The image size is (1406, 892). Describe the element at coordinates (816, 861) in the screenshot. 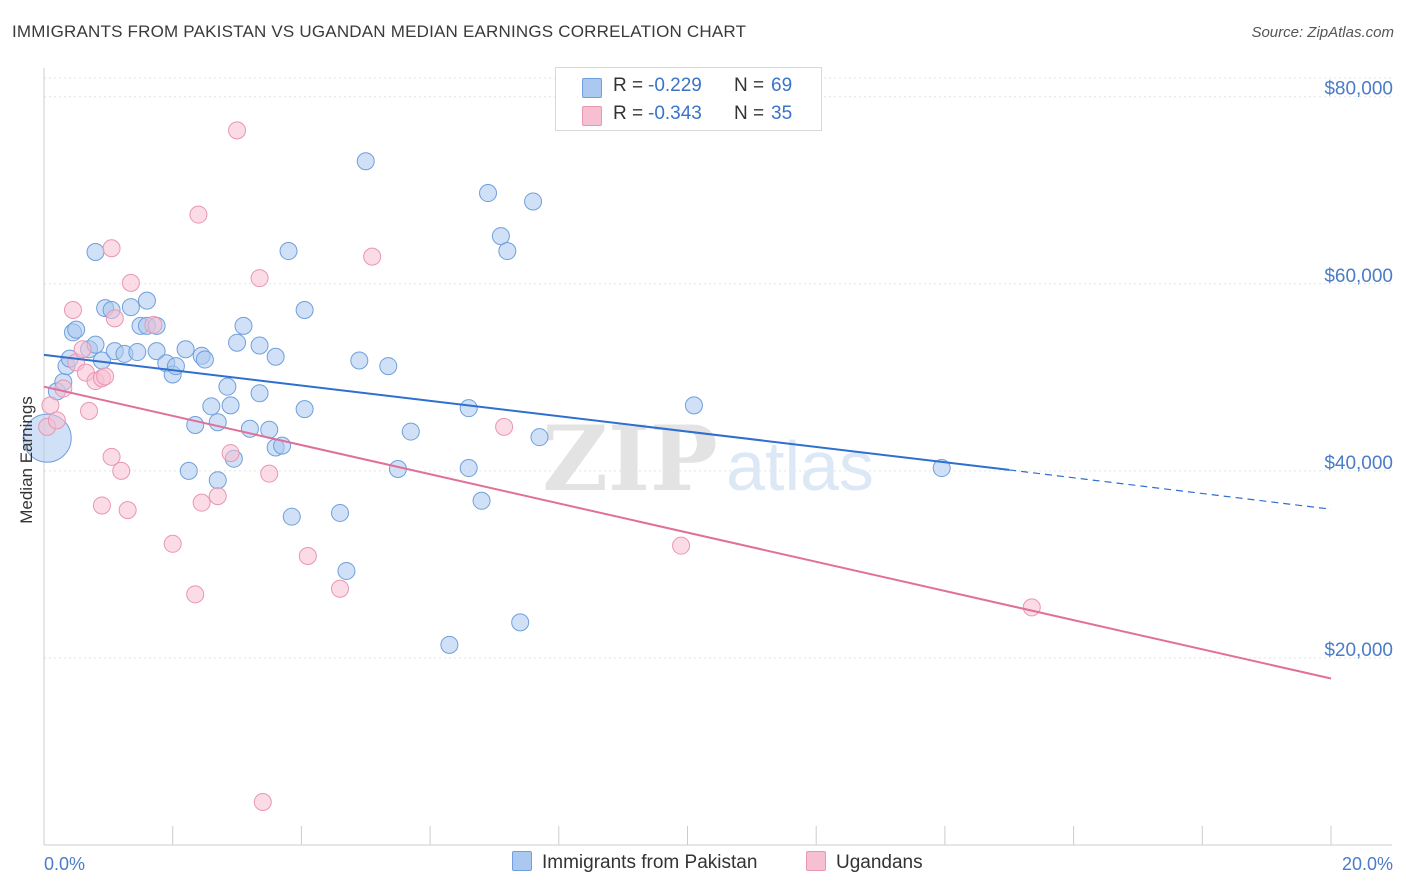

I see `bottom-legend-swatch-ugandans` at that location.